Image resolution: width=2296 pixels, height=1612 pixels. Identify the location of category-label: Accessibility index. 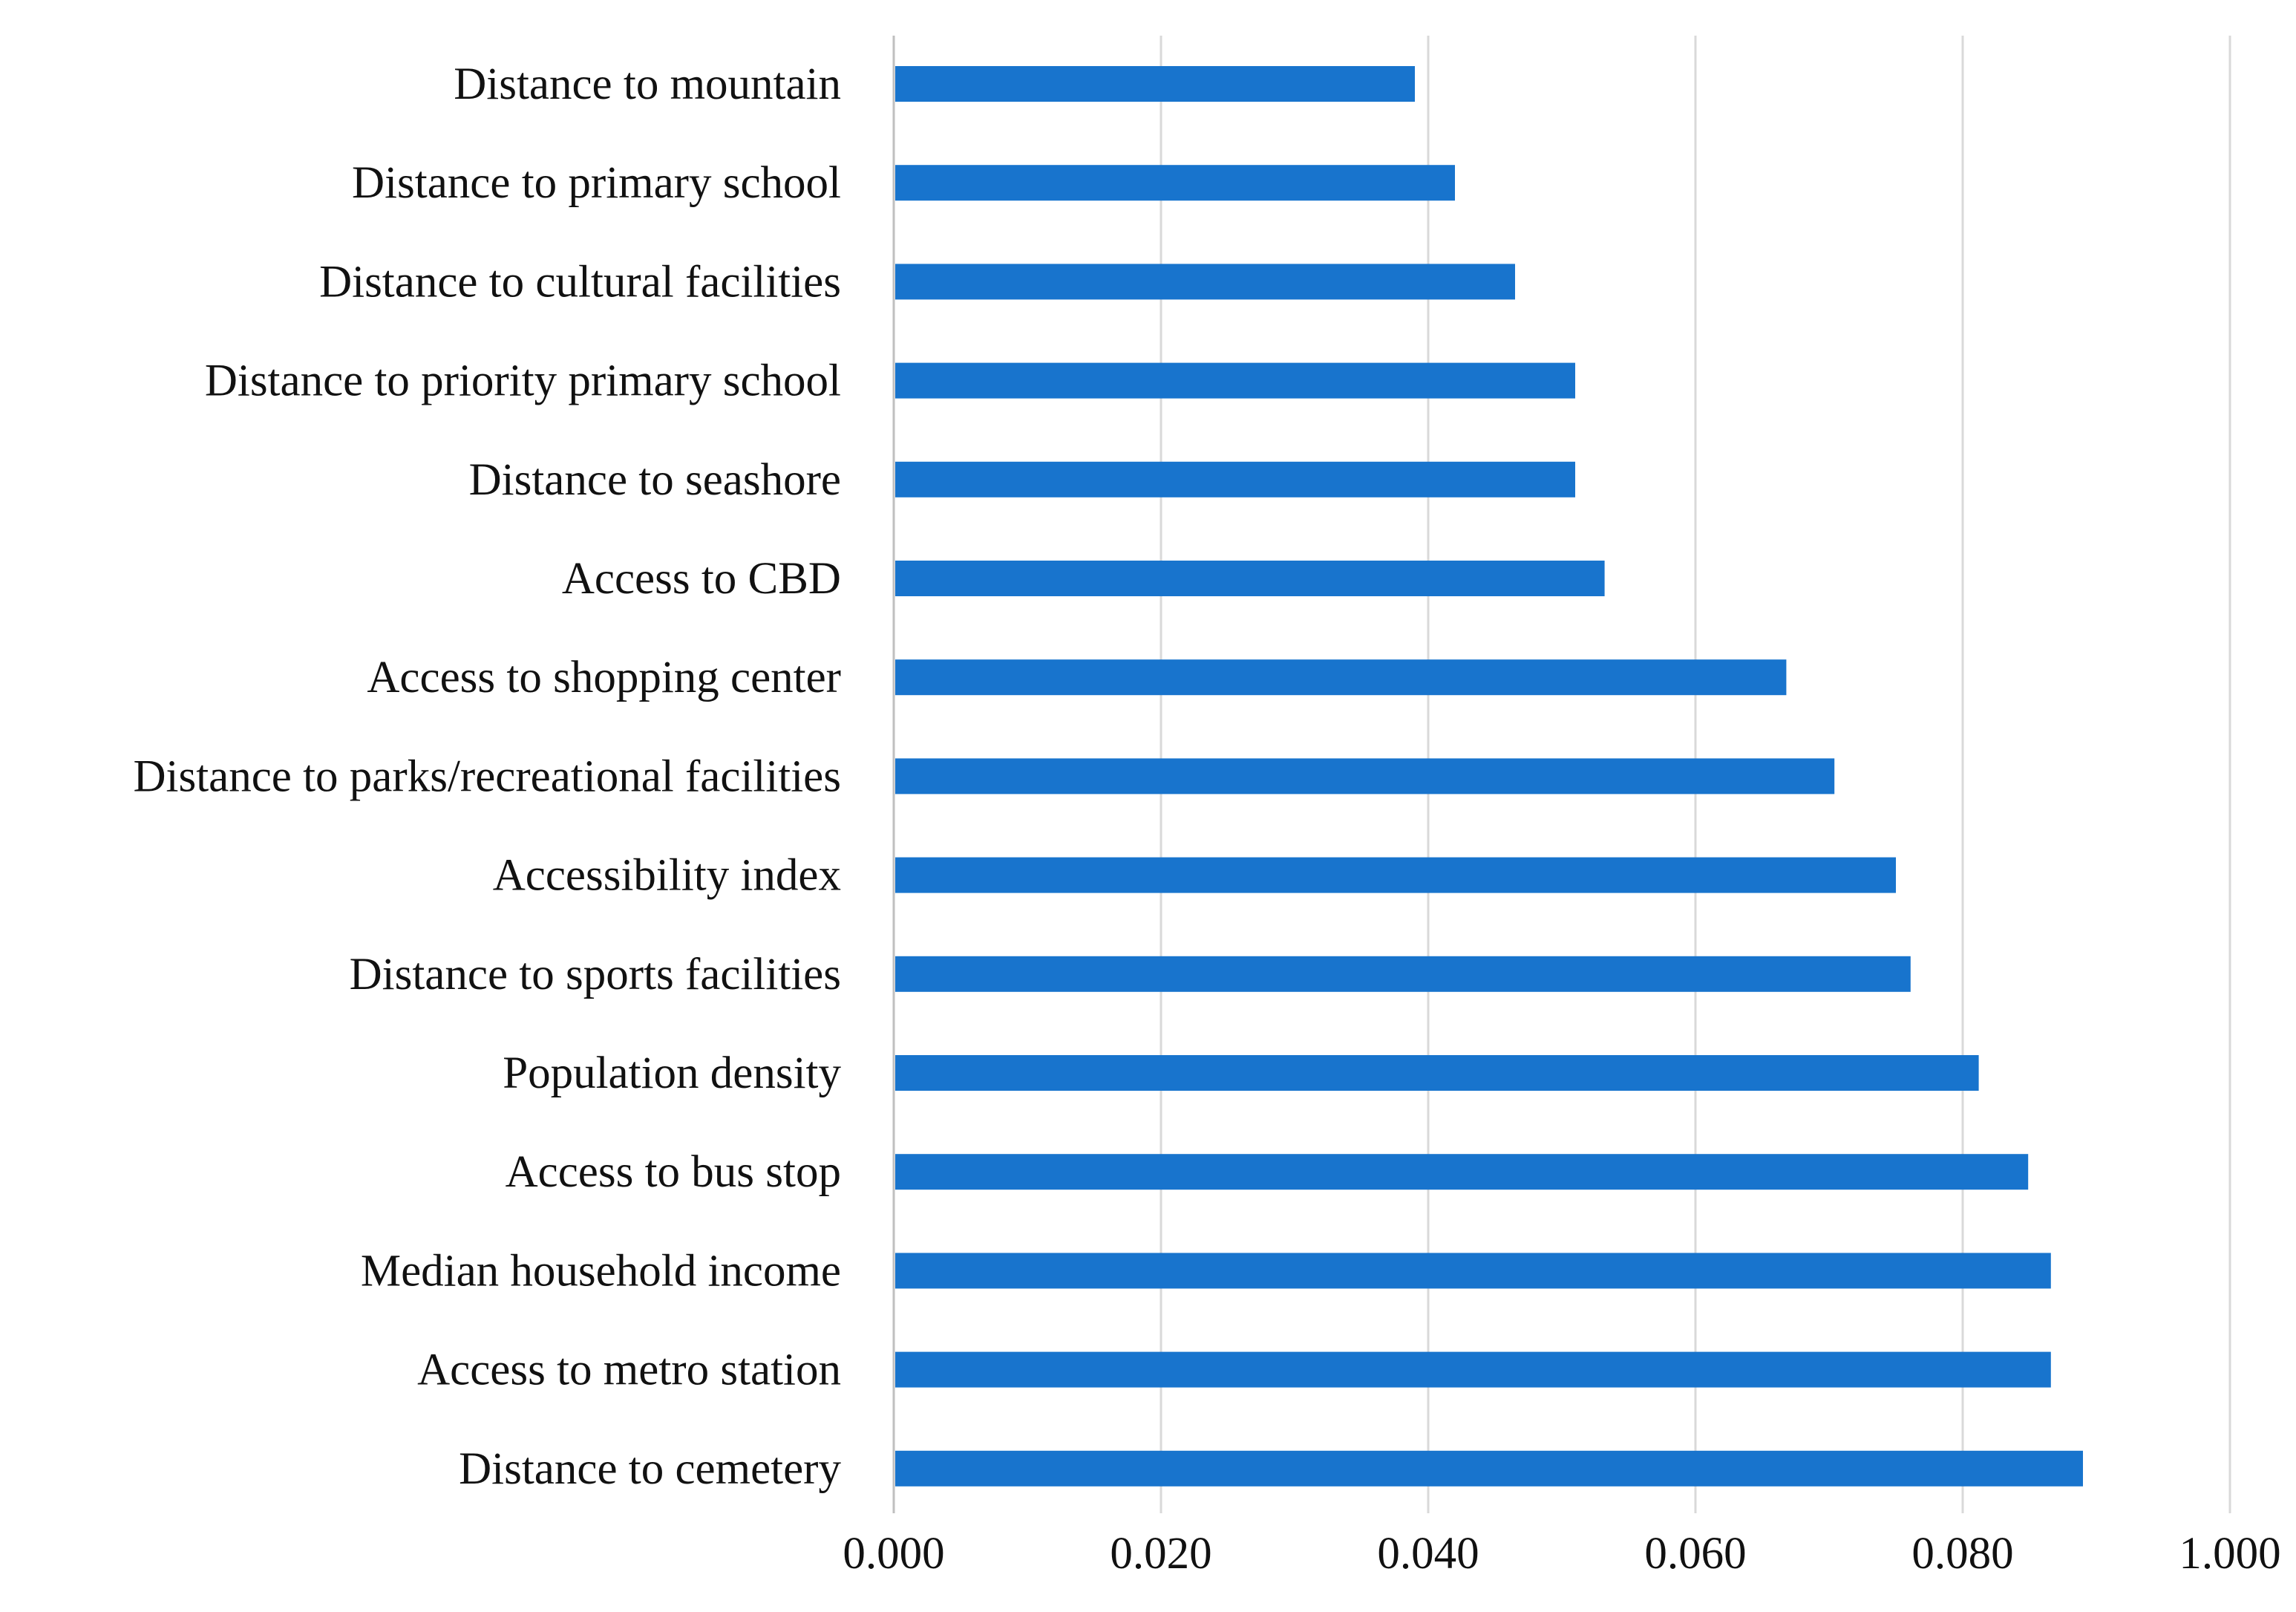
(667, 876).